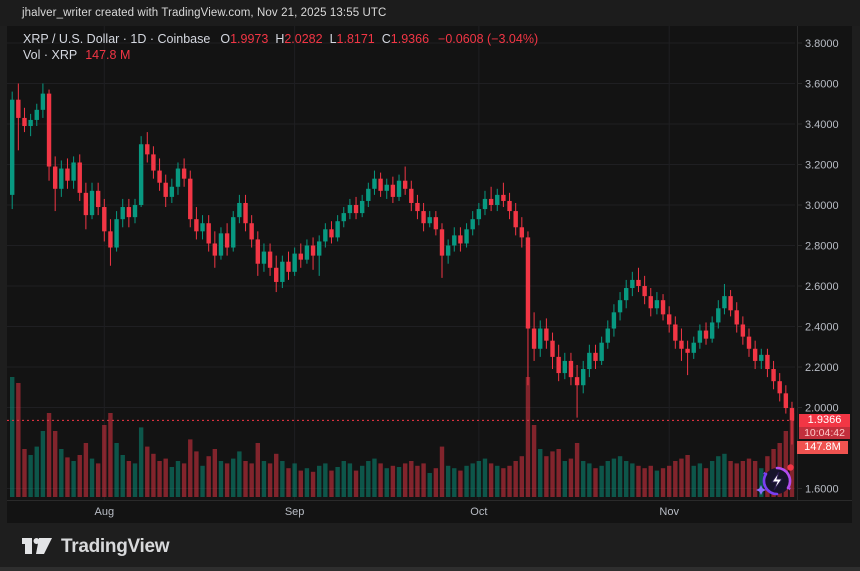 This screenshot has width=860, height=571. Describe the element at coordinates (50, 55) in the screenshot. I see `volume-study-label: Vol · XRP` at that location.